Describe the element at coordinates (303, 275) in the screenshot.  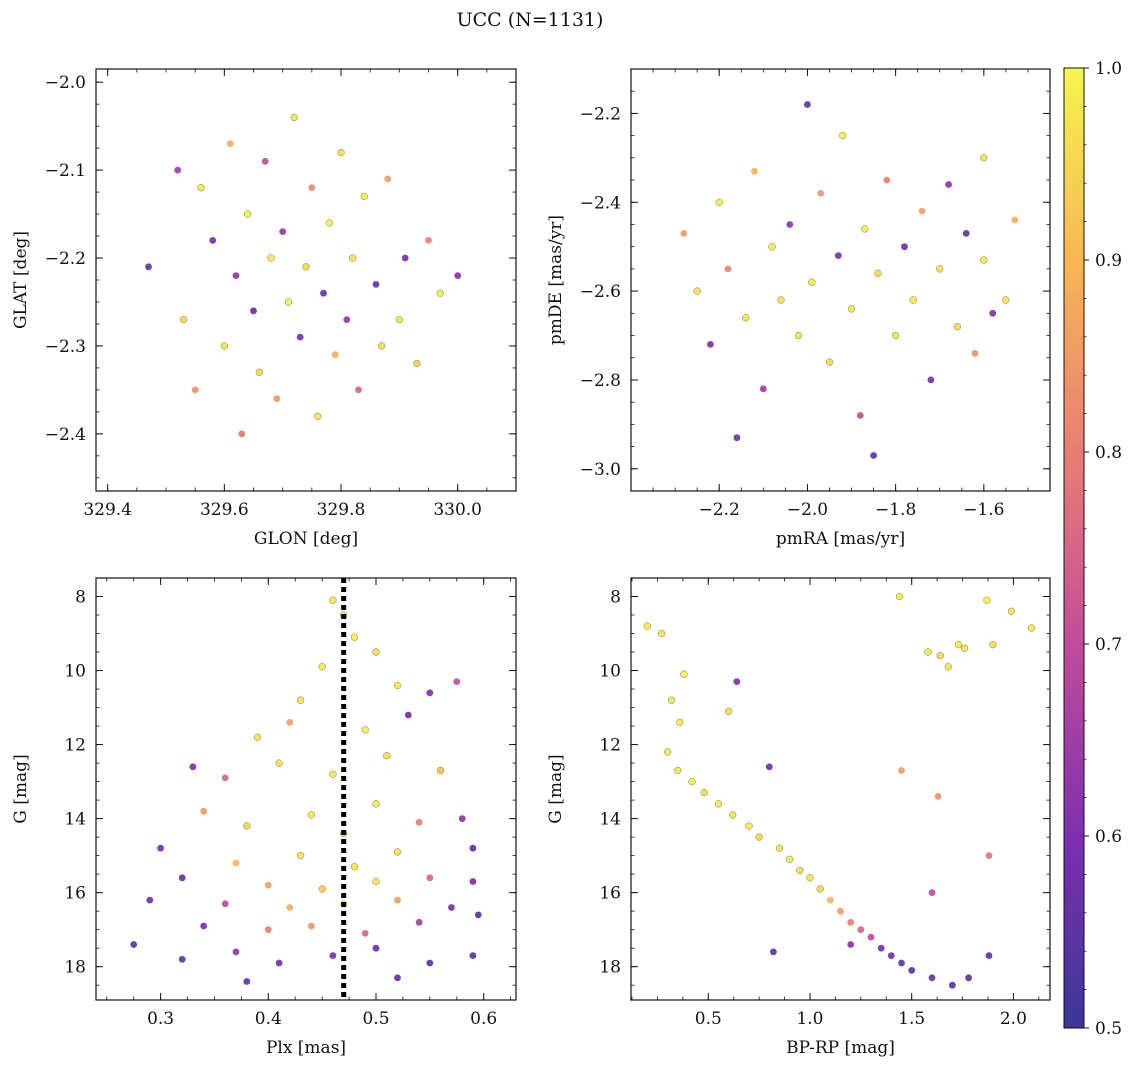
I see `scatter-points` at that location.